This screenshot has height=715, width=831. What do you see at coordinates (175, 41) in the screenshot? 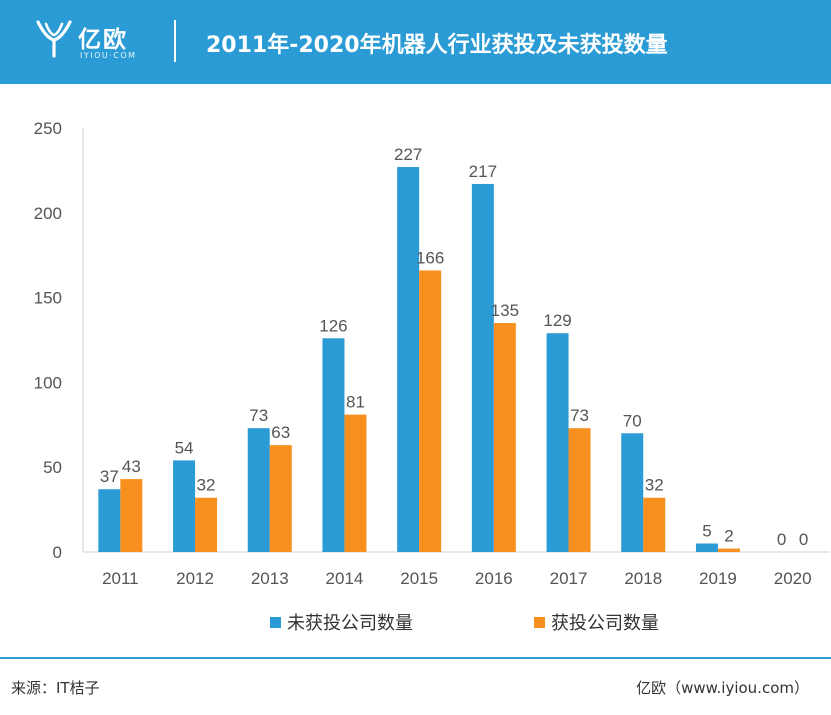
I see `header-divider` at bounding box center [175, 41].